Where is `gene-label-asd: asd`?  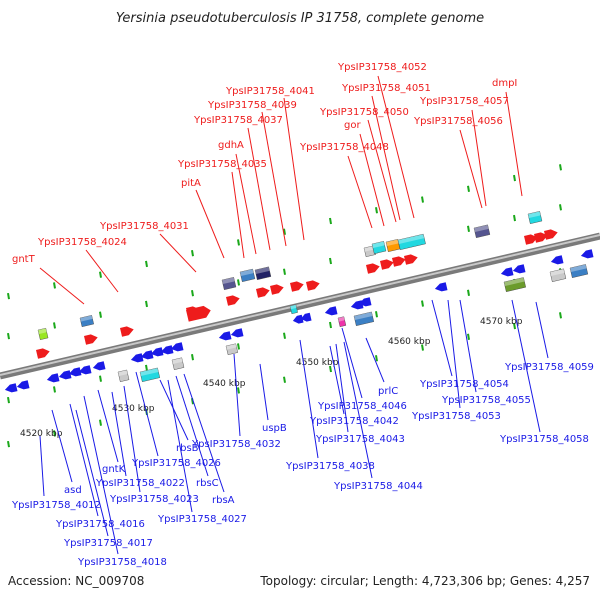
gene-label-asd: asd is located at coordinates (73, 490).